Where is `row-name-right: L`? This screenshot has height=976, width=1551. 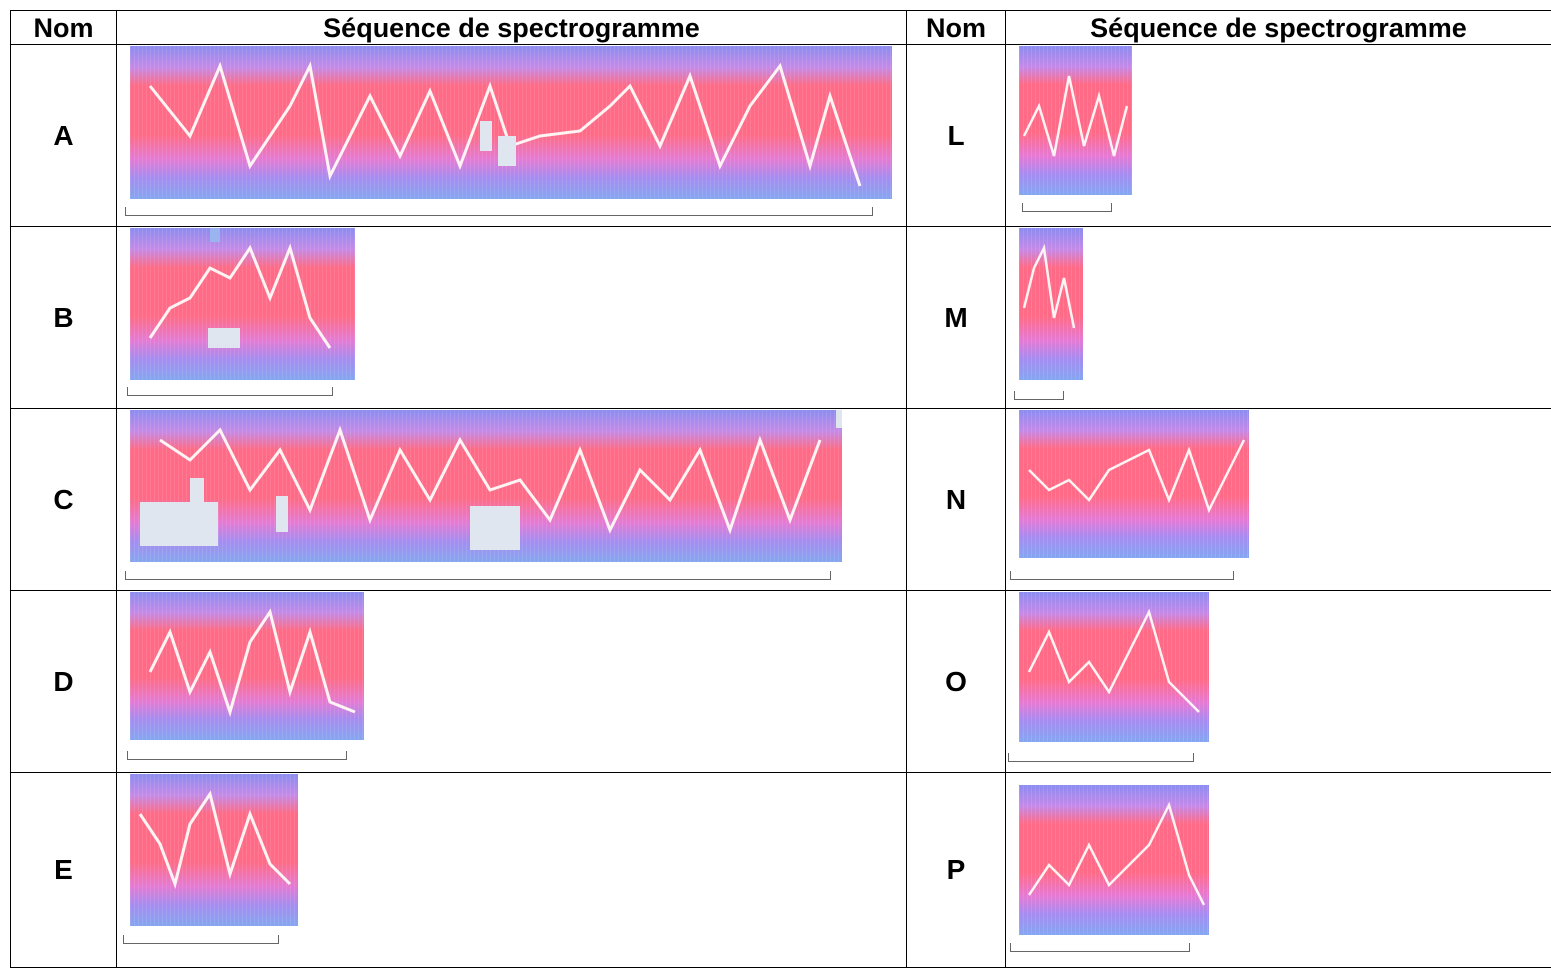
row-name-right: L is located at coordinates (956, 135).